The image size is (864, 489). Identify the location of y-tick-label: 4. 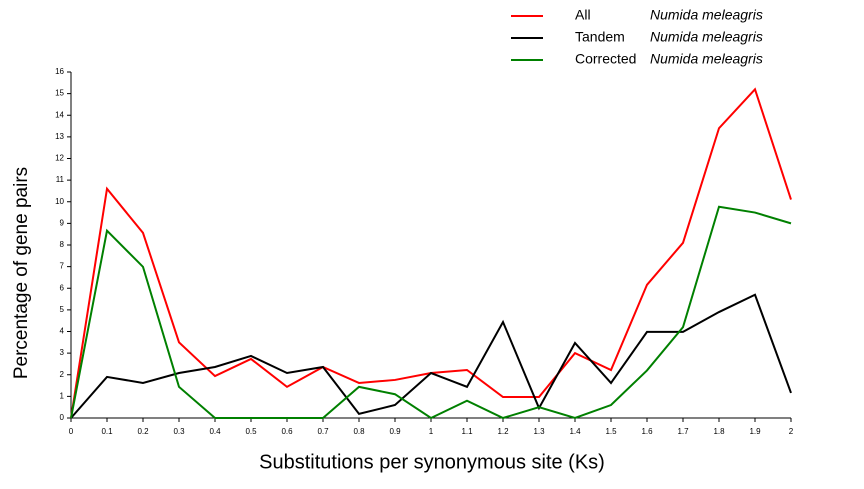
(62, 331).